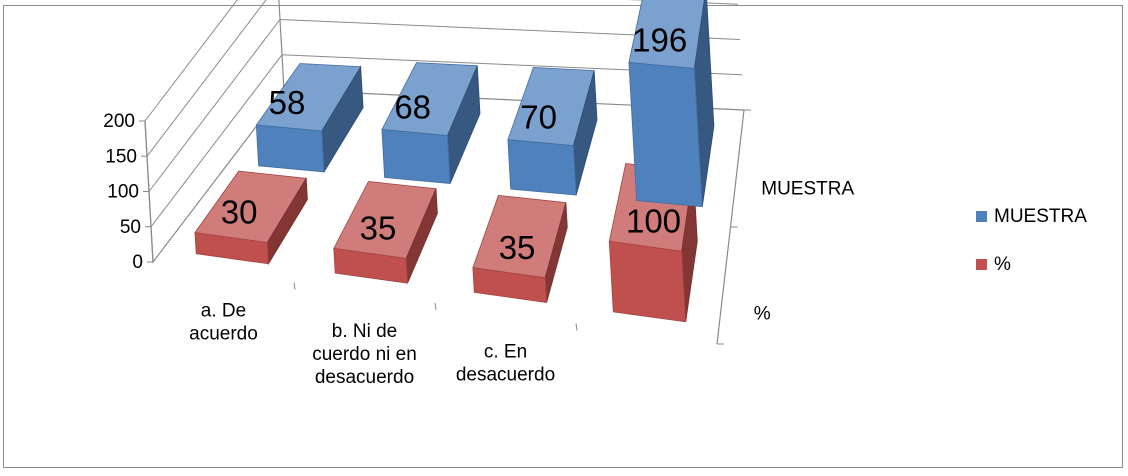  Describe the element at coordinates (807, 189) in the screenshot. I see `depth-axis-label: MUESTRA` at that location.